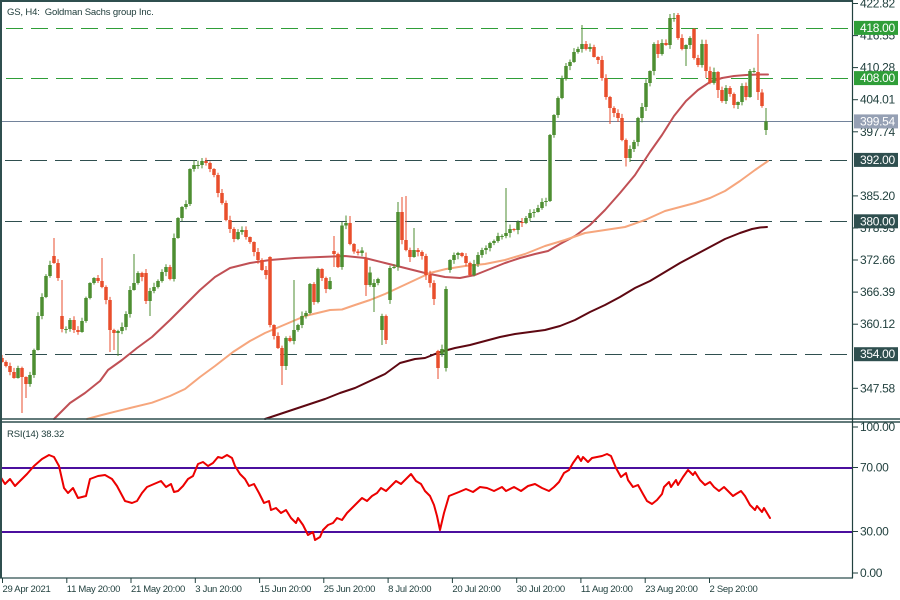  I want to click on svg-text: 15 Jun 20:00, so click(285, 589).